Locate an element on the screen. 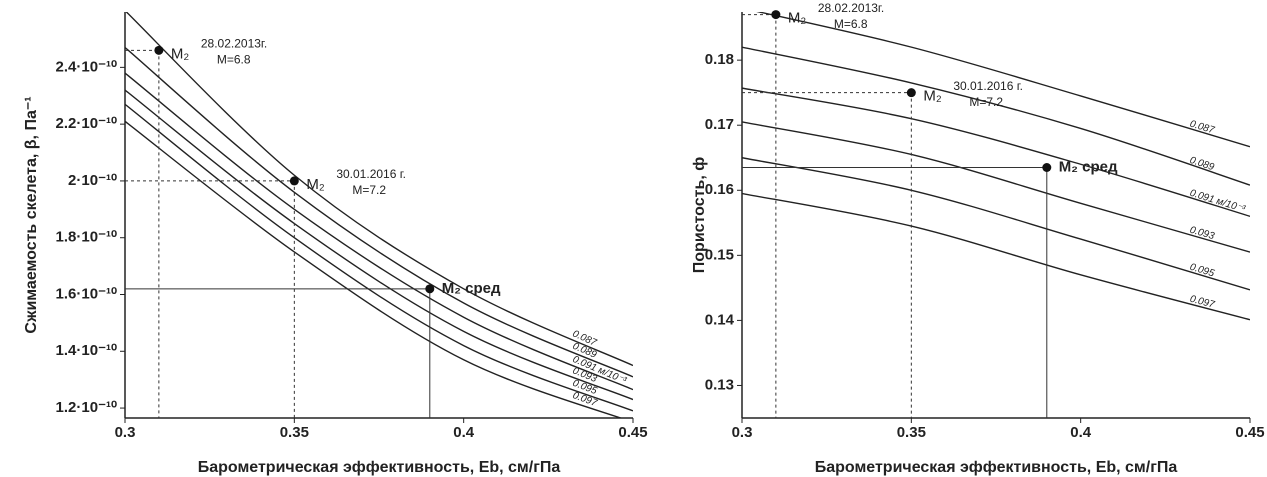 The image size is (1267, 477). curve-label: 0.093 is located at coordinates (1202, 234).